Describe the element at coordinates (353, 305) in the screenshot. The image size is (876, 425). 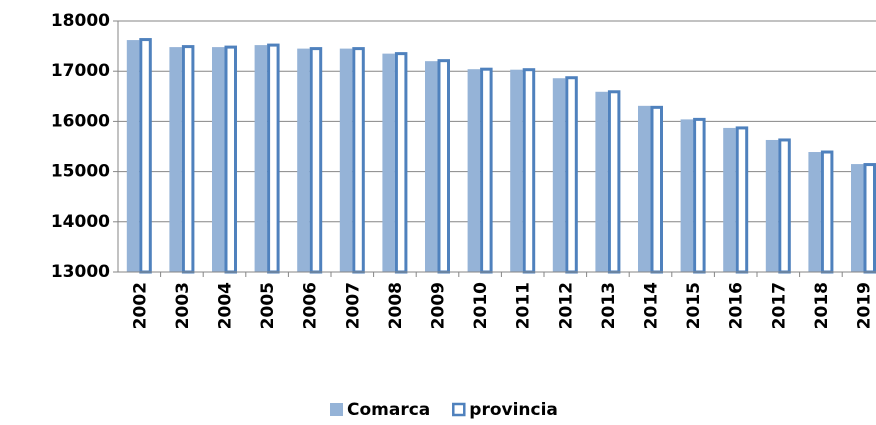
I see `x-tick-label: 2007` at that location.